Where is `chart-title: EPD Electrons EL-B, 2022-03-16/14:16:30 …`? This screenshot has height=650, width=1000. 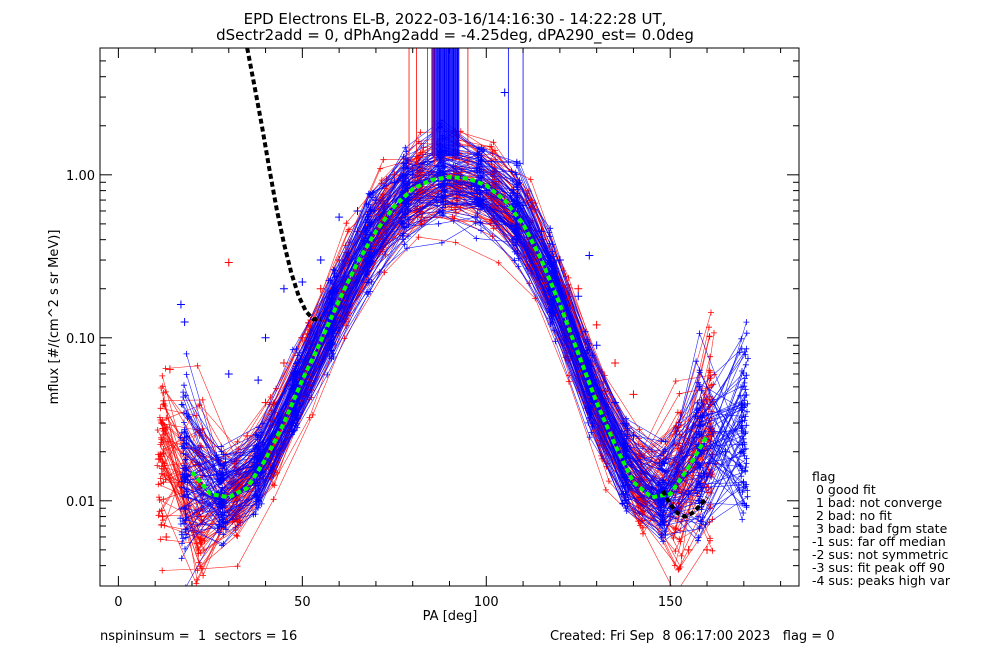
chart-title: EPD Electrons EL-B, 2022-03-16/14:16:30 … is located at coordinates (455, 19).